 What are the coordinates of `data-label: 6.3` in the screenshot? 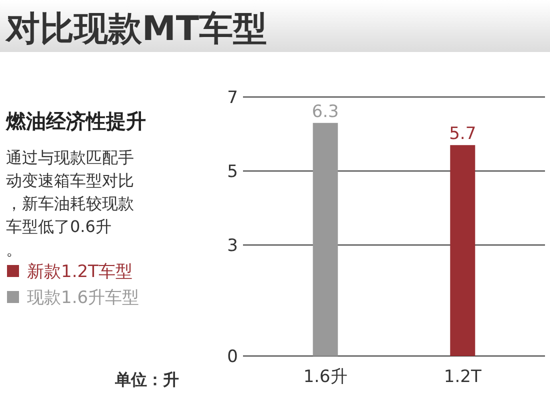 It's located at (325, 112).